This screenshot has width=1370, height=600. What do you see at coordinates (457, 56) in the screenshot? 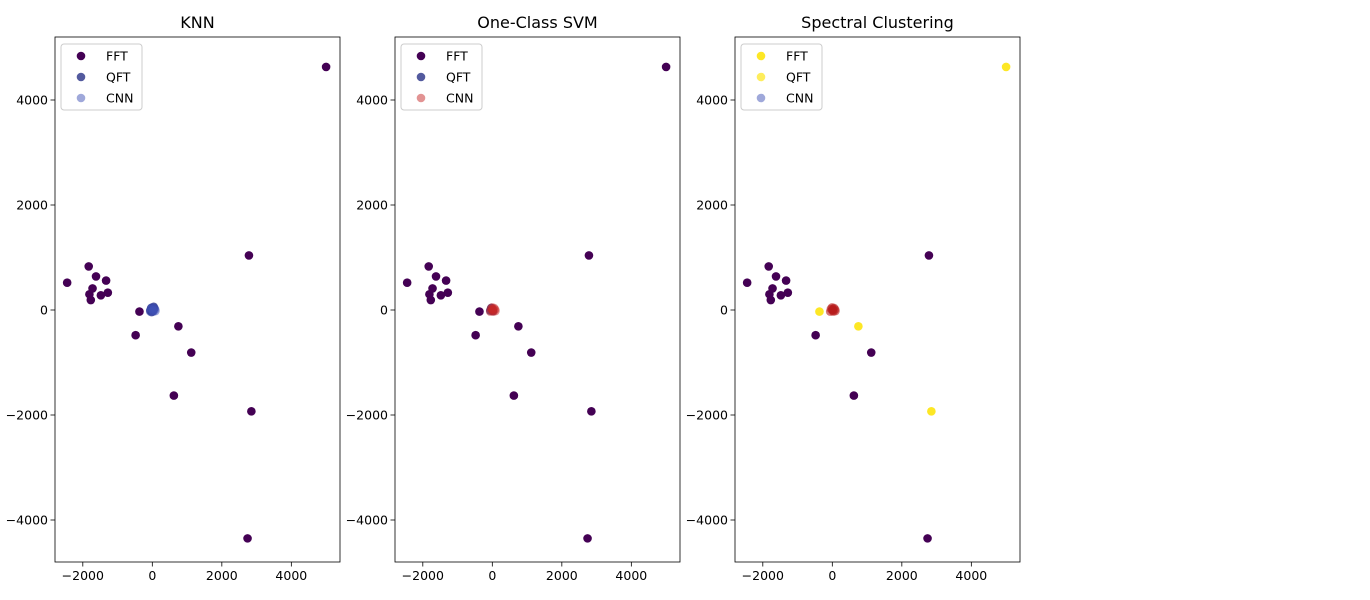
I see `legend-label: FFT` at bounding box center [457, 56].